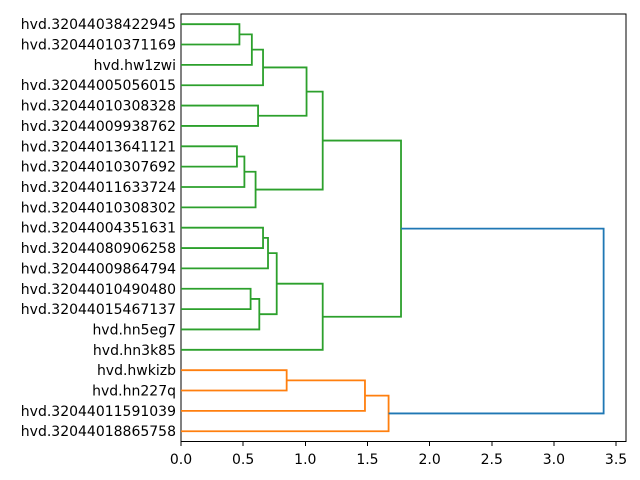 This screenshot has height=480, width=640. What do you see at coordinates (429, 460) in the screenshot?
I see `x-axis-tick-label: 2.0` at bounding box center [429, 460].